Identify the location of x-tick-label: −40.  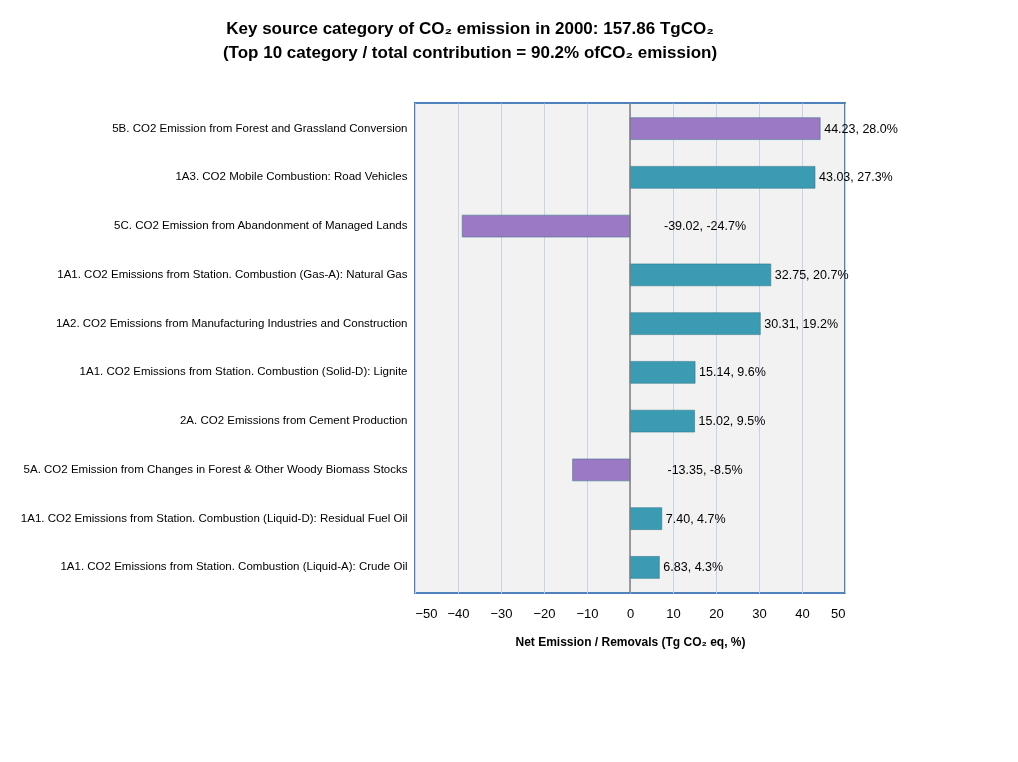
(458, 613).